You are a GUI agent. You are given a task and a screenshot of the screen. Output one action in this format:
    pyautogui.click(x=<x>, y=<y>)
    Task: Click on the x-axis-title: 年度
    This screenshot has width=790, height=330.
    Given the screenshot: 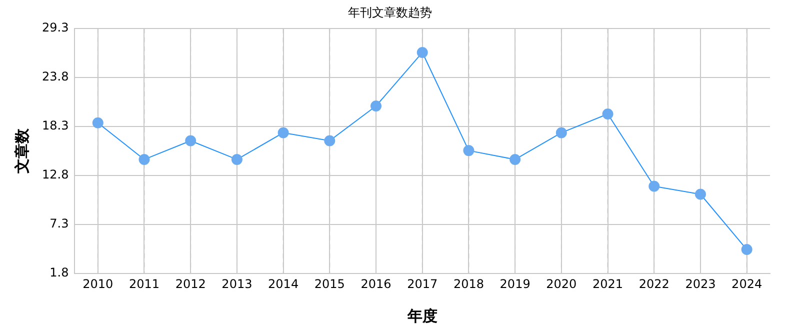 What is the action you would take?
    pyautogui.click(x=422, y=315)
    